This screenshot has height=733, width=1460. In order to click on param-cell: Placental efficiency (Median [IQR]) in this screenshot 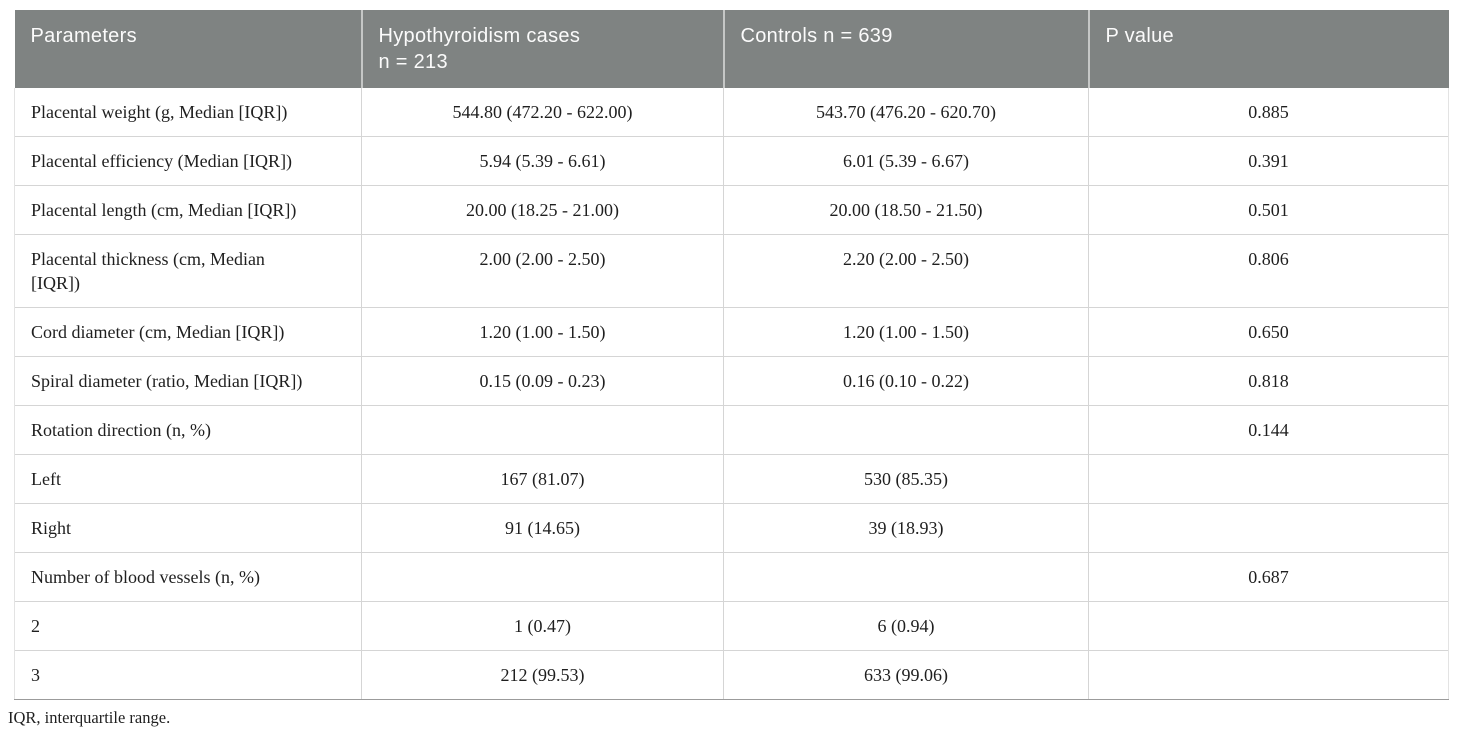, I will do `click(188, 161)`.